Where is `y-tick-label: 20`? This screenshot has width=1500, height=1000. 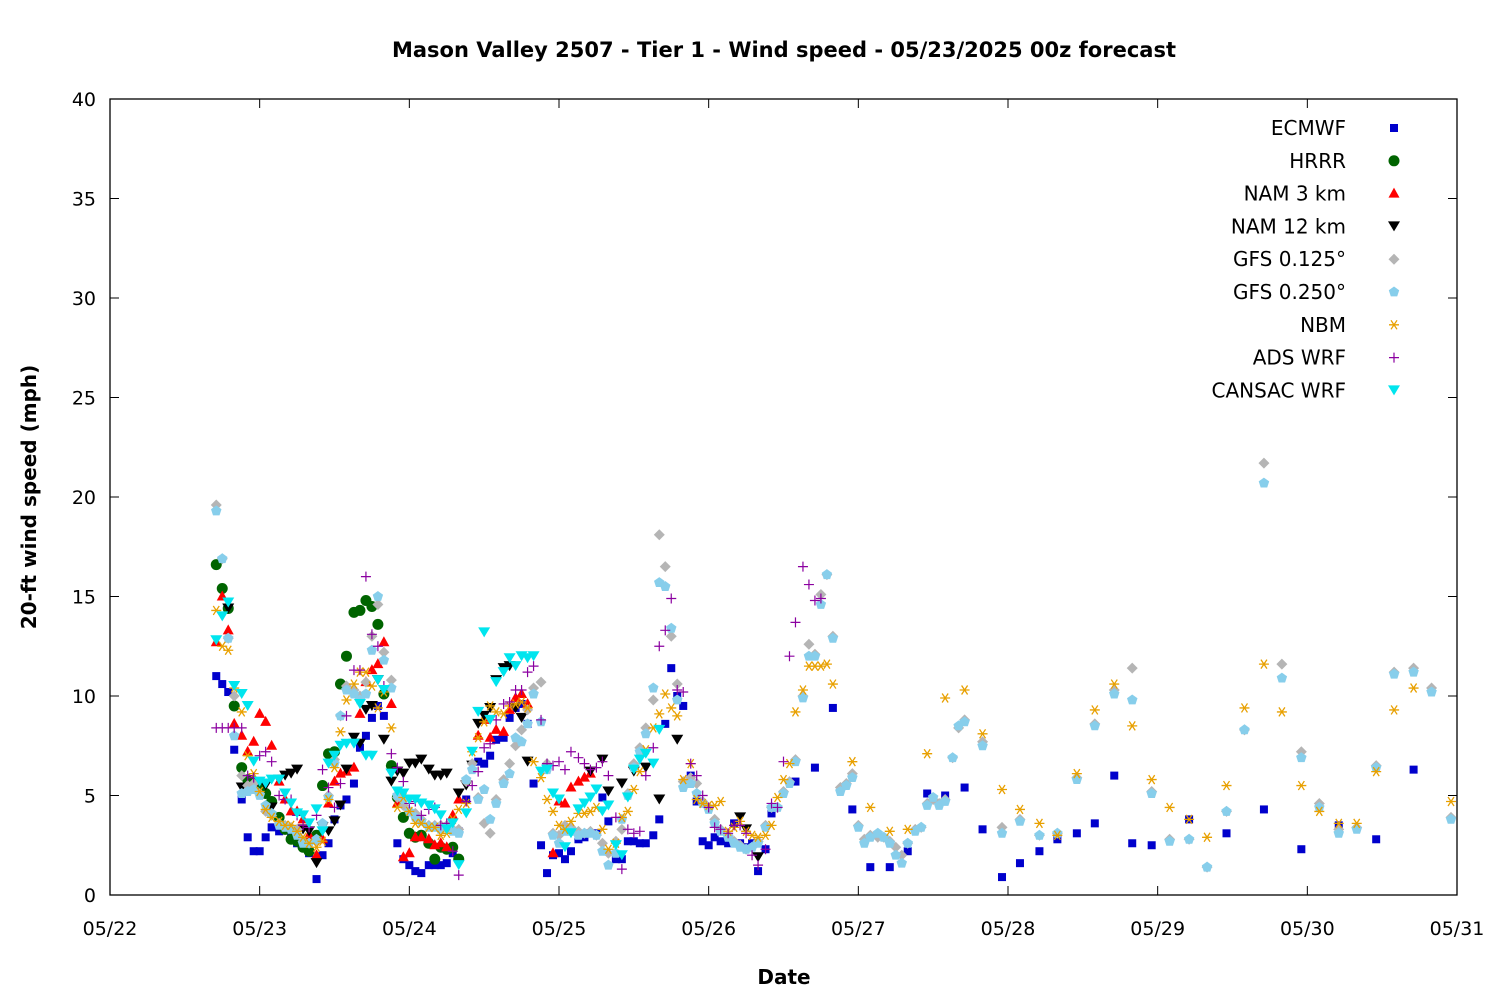
y-tick-label: 20 is located at coordinates (84, 498).